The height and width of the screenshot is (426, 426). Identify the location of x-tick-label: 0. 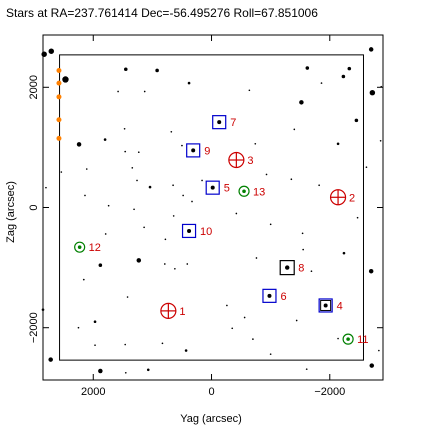
(211, 392).